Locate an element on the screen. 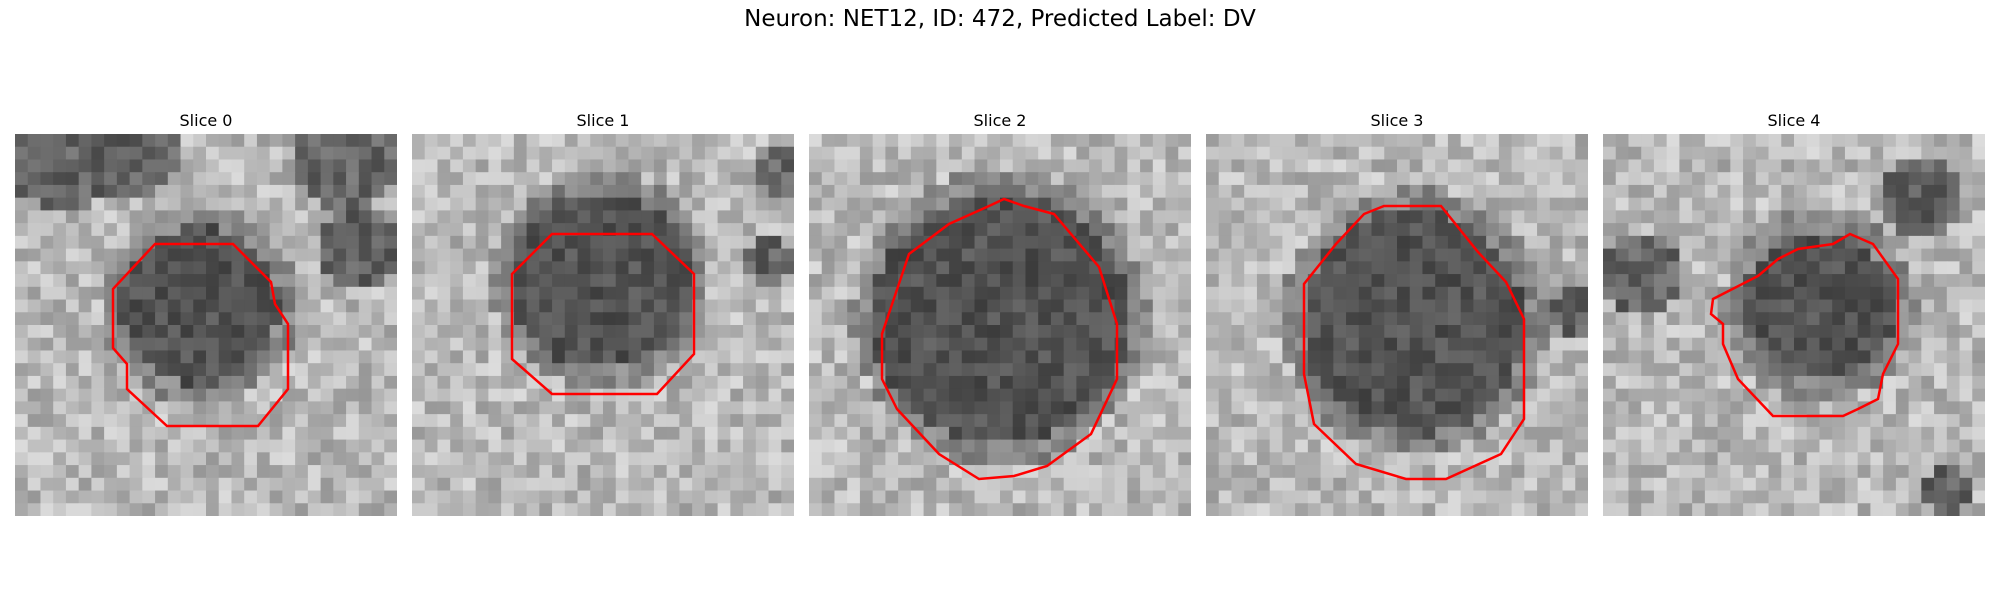 The image size is (2000, 600). slice-title-4: Slice 4 is located at coordinates (1794, 120).